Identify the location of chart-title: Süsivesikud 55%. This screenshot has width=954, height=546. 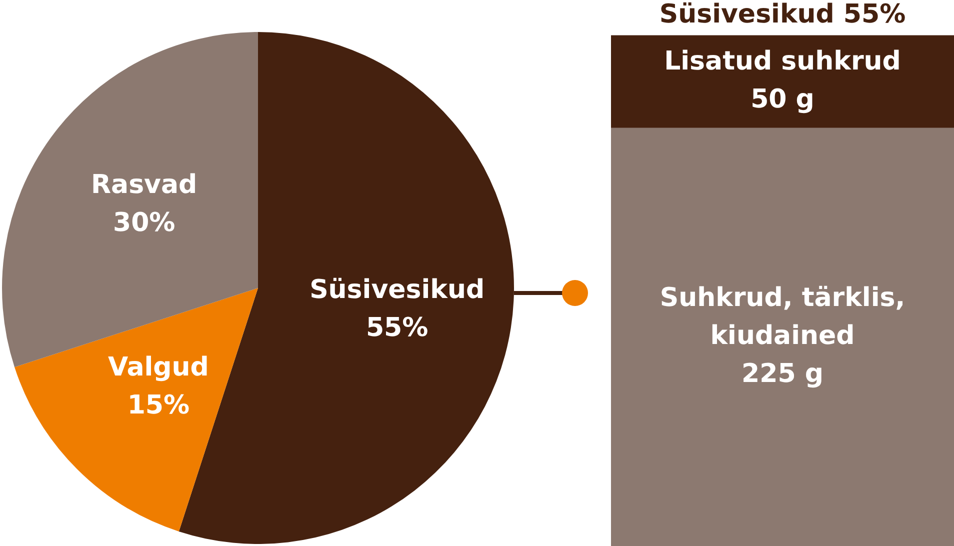
(782, 15).